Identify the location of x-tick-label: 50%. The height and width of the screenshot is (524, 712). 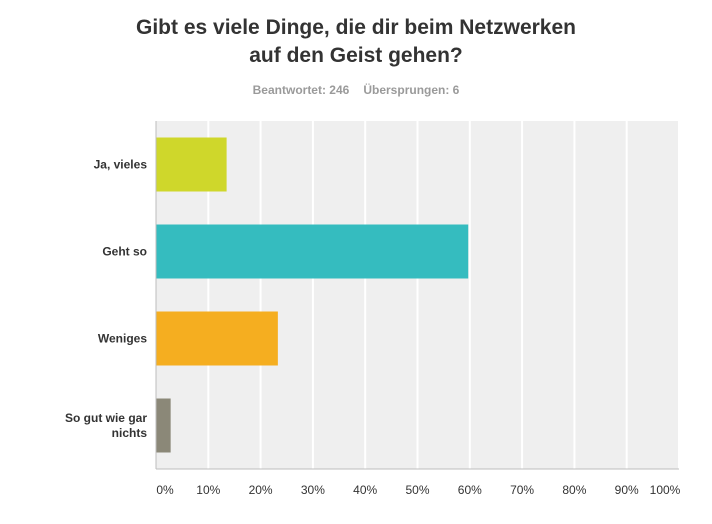
(417, 490).